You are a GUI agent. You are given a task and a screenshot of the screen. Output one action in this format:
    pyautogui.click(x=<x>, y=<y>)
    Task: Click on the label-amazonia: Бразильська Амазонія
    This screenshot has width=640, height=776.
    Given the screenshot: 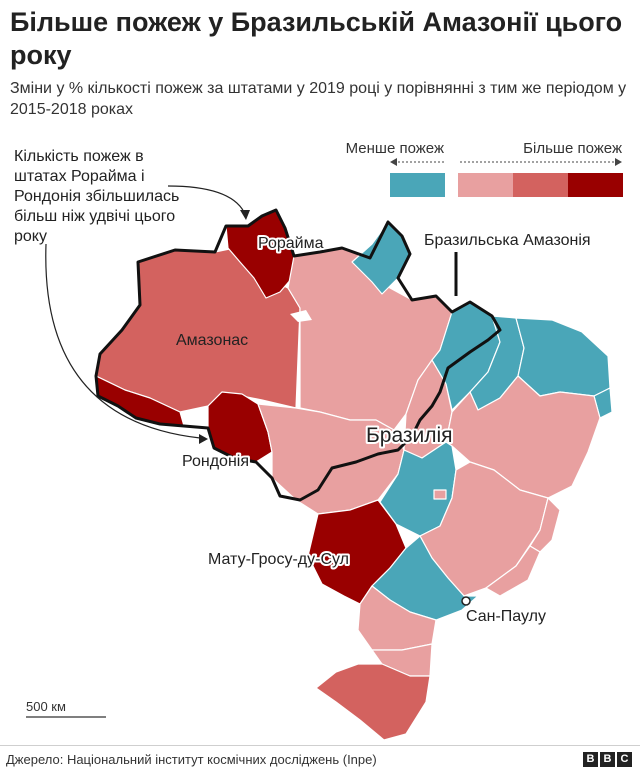 What is the action you would take?
    pyautogui.click(x=507, y=240)
    